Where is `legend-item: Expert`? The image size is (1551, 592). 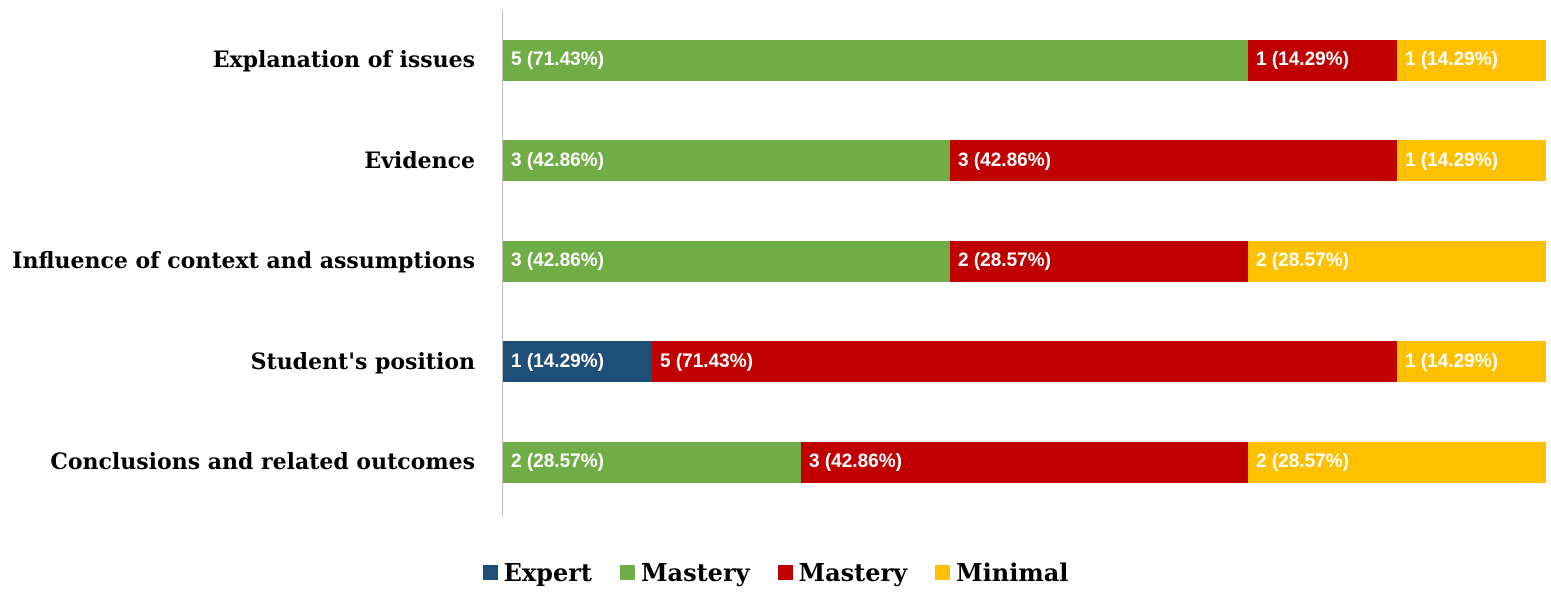 legend-item: Expert is located at coordinates (537, 572).